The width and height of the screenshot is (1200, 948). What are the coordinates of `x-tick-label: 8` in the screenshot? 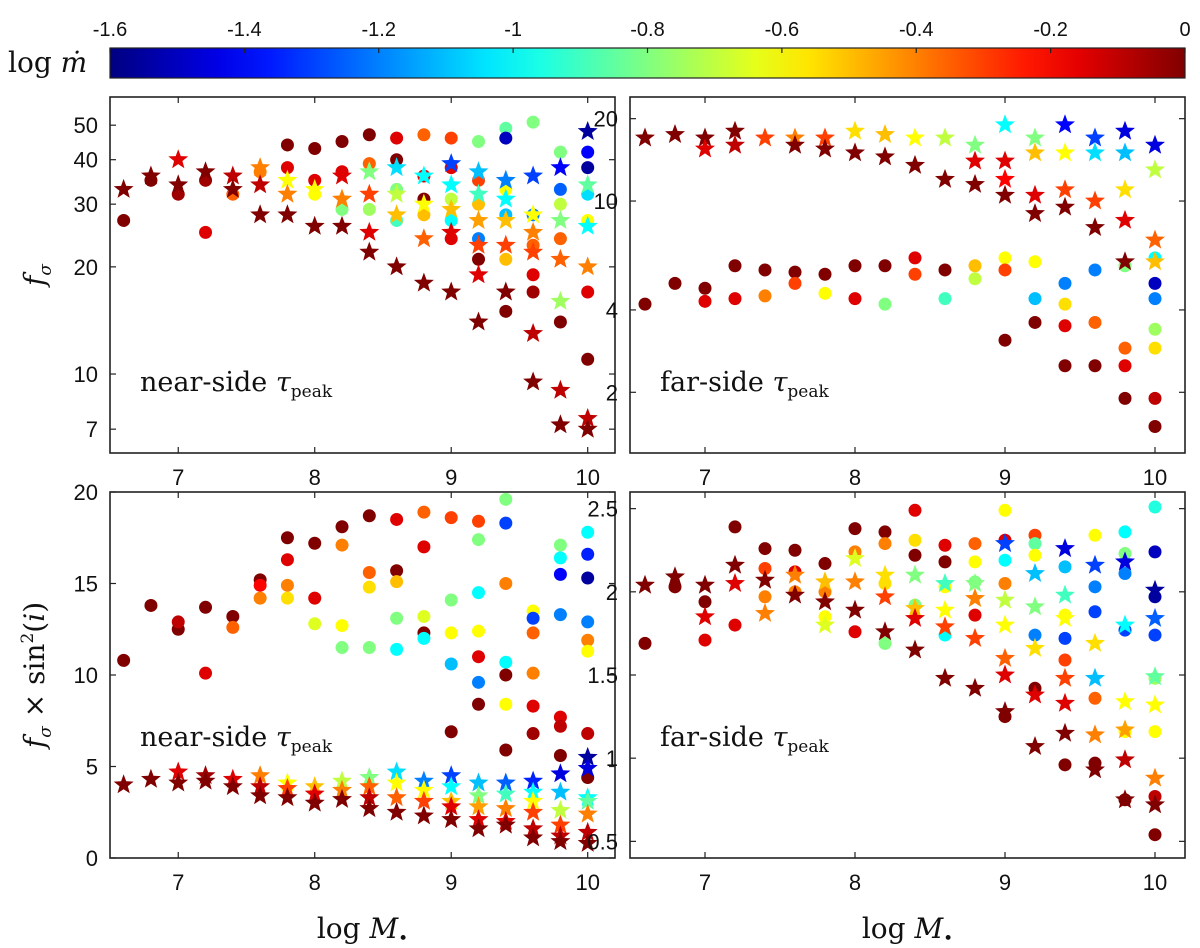 It's located at (855, 882).